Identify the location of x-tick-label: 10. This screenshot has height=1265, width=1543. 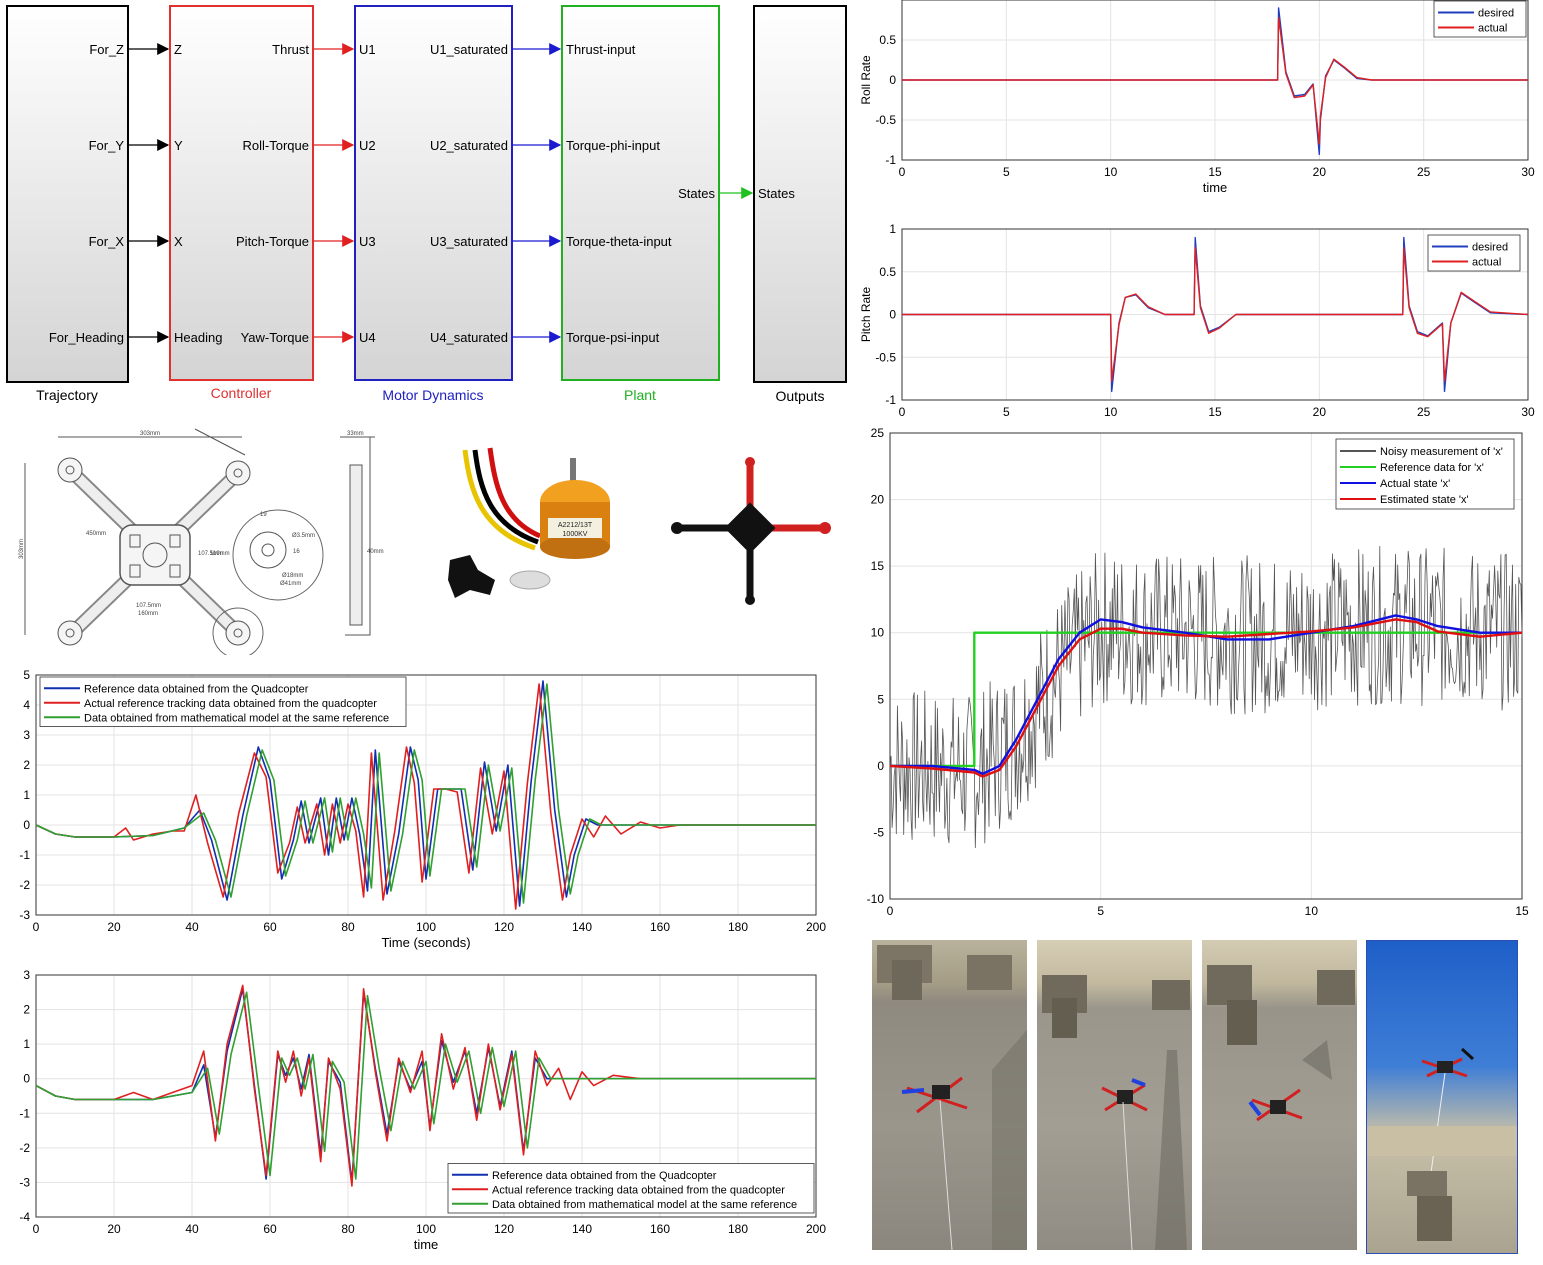
(1111, 412).